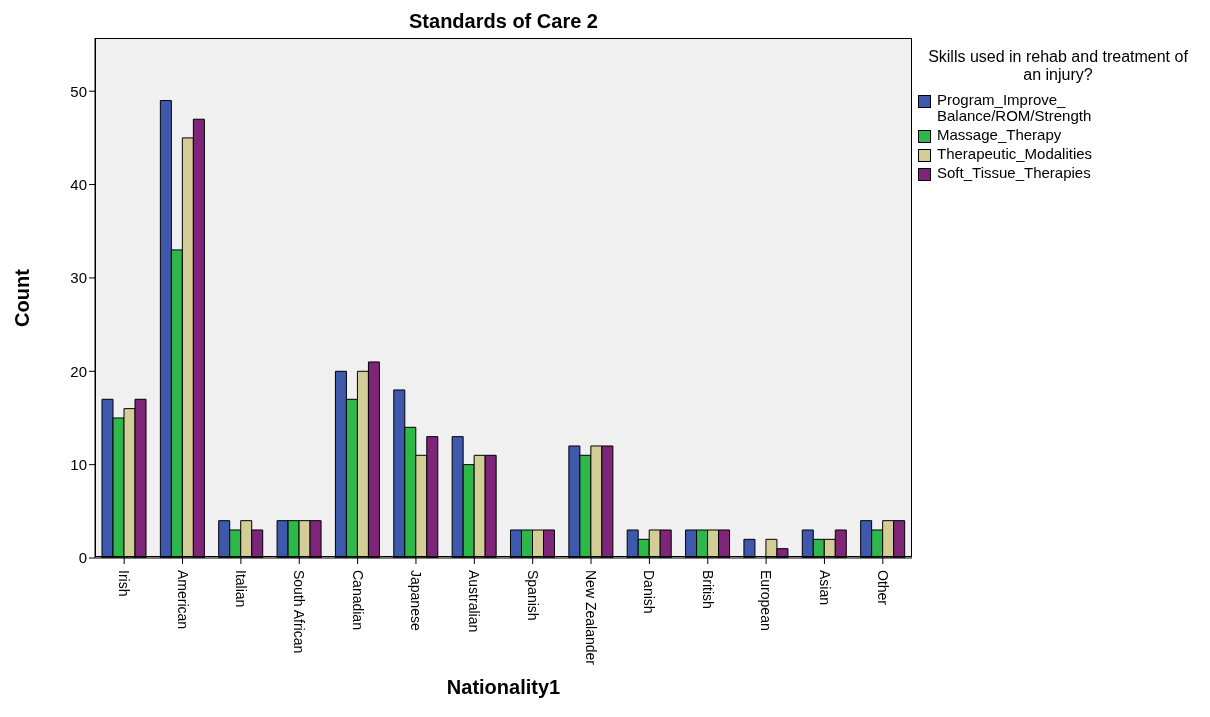 The image size is (1210, 717). I want to click on x-tick-label: Spanish, so click(532, 595).